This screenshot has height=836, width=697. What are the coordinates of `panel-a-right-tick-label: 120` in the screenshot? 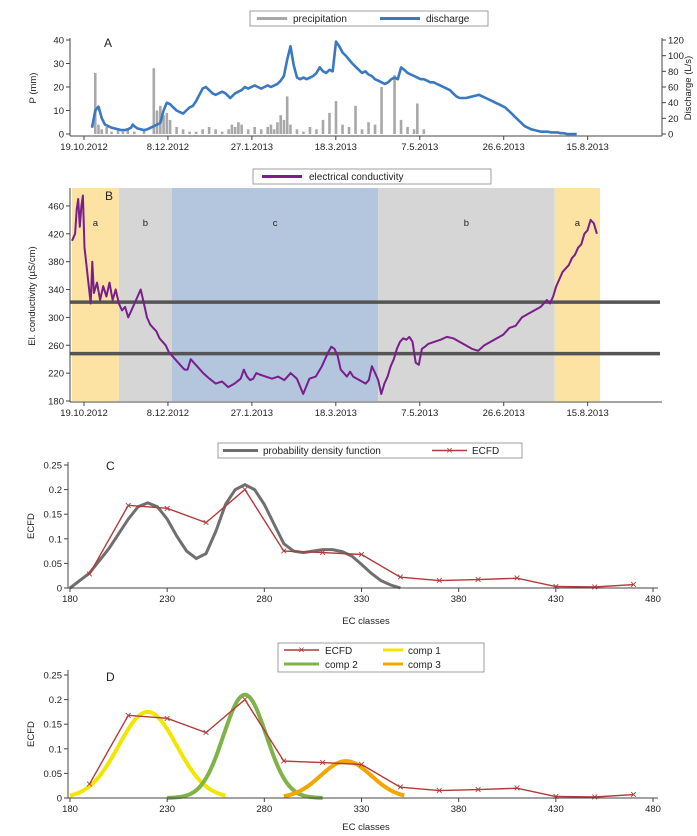 It's located at (676, 41).